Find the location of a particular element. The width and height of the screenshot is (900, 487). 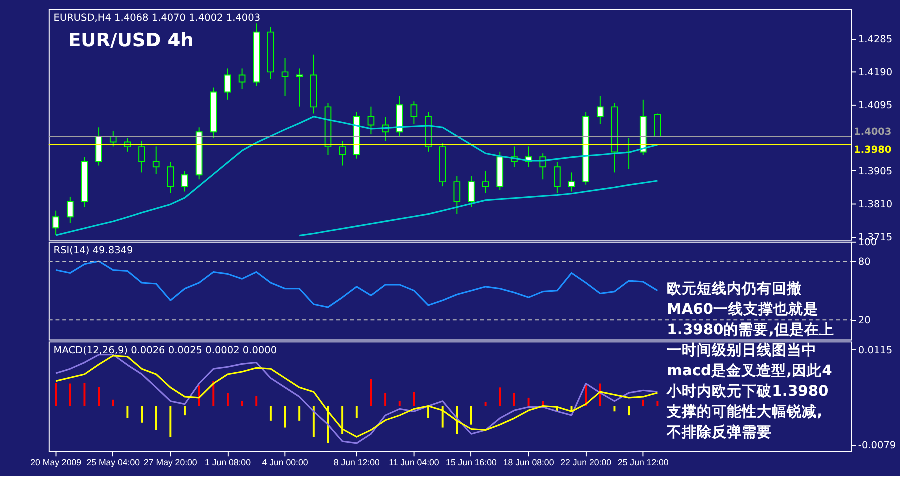

y-tick-label: 1.4095 is located at coordinates (875, 106).